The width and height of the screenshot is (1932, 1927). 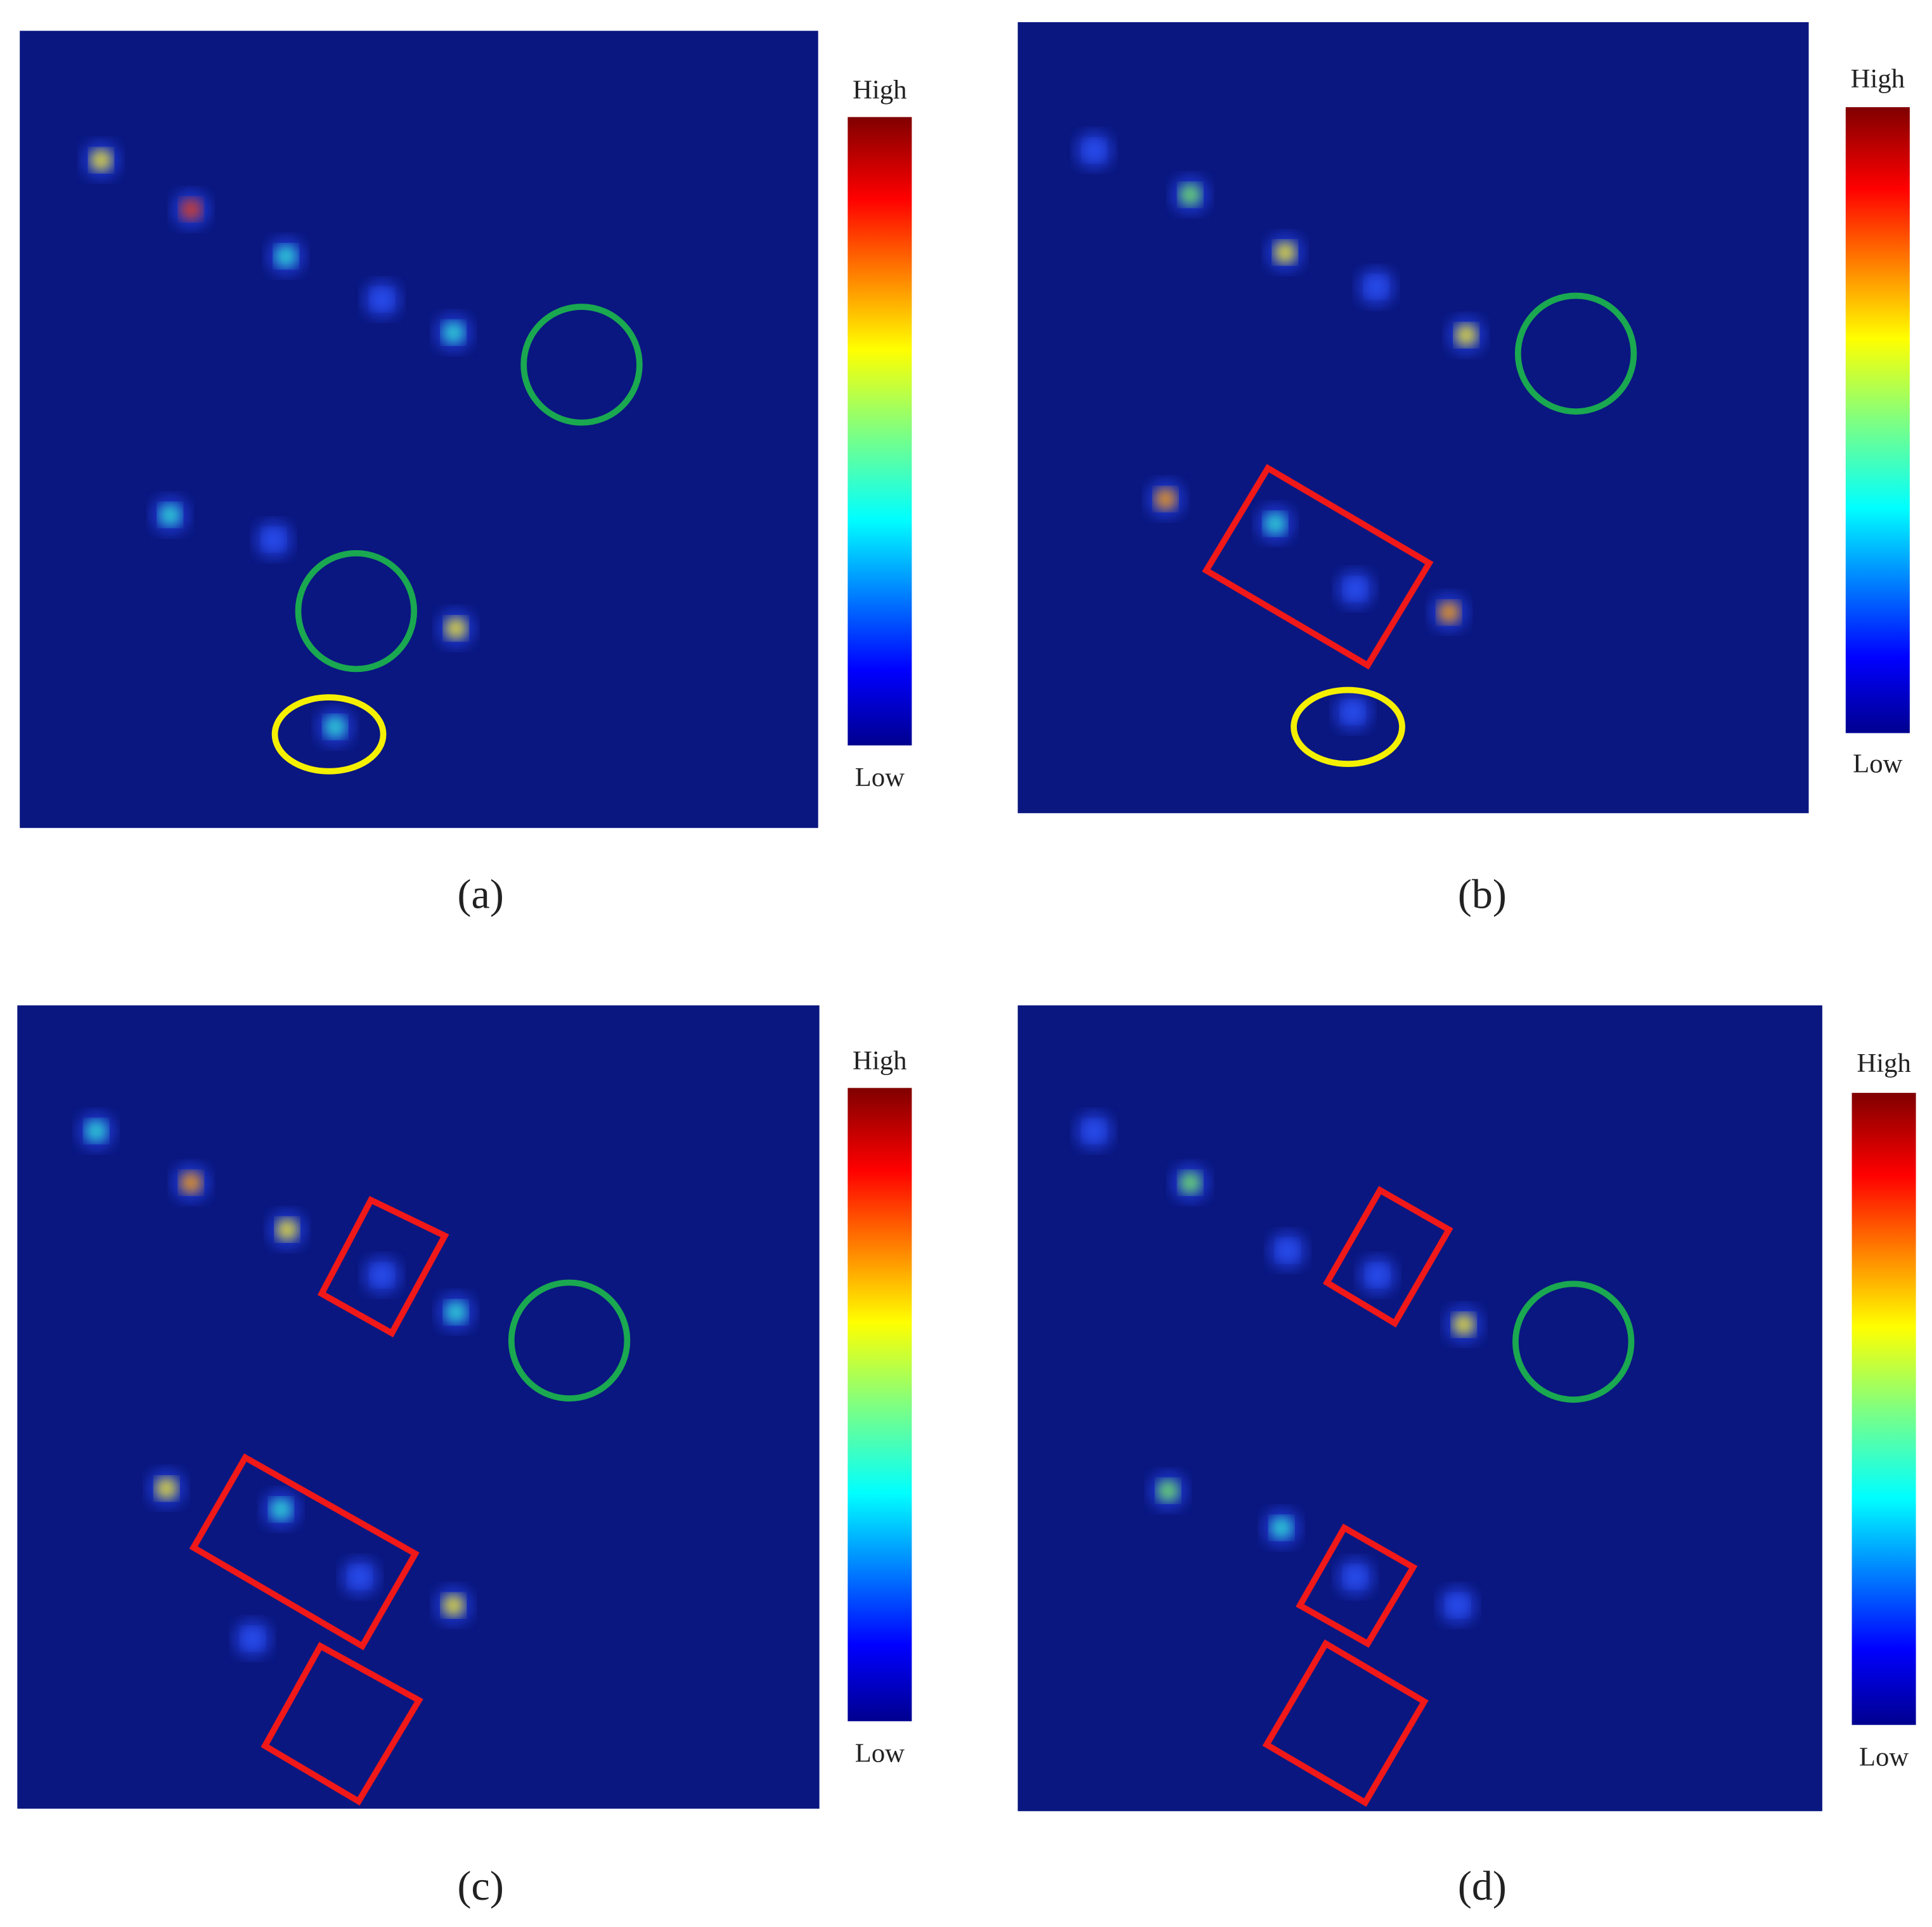 What do you see at coordinates (480, 895) in the screenshot?
I see `caption: (a)` at bounding box center [480, 895].